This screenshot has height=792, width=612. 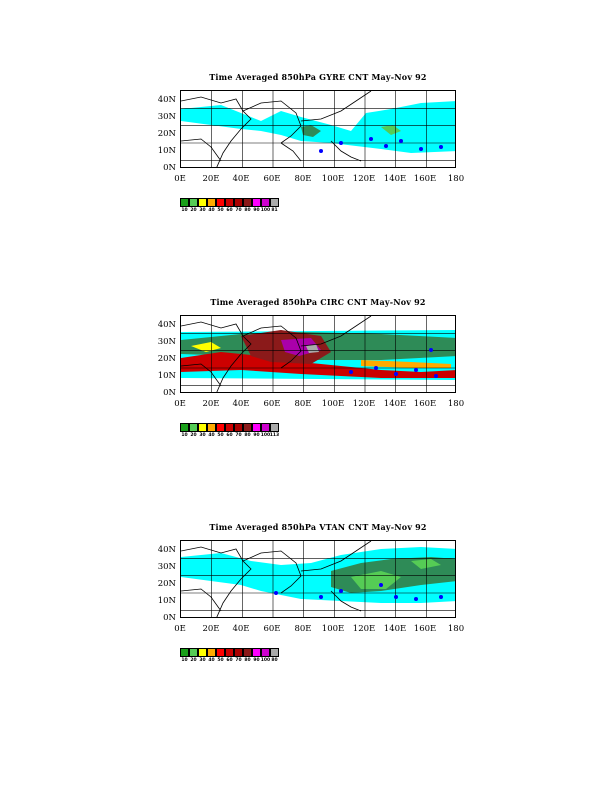 I want to click on y-tick-label: 0N, so click(x=169, y=393).